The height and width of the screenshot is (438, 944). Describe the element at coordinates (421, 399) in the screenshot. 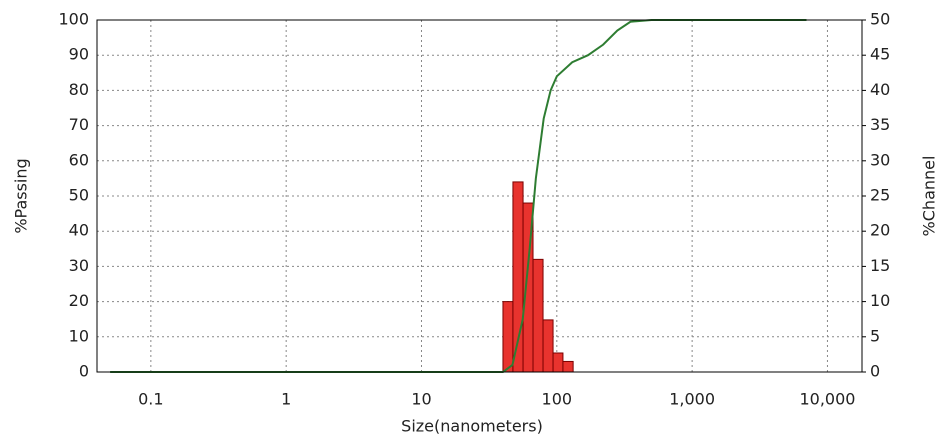

I see `x-tick-label: 10` at that location.